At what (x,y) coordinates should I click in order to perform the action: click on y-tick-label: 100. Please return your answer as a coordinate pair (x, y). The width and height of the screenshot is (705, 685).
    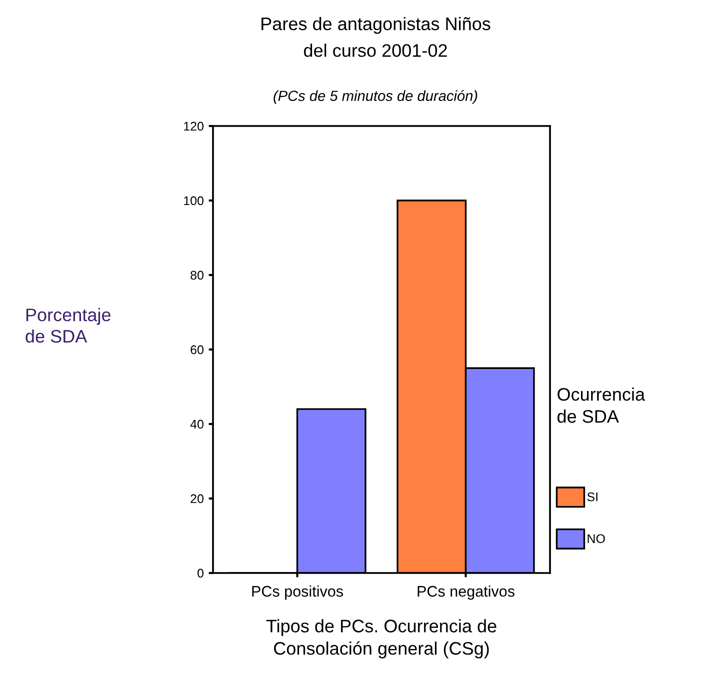
    Looking at the image, I should click on (194, 201).